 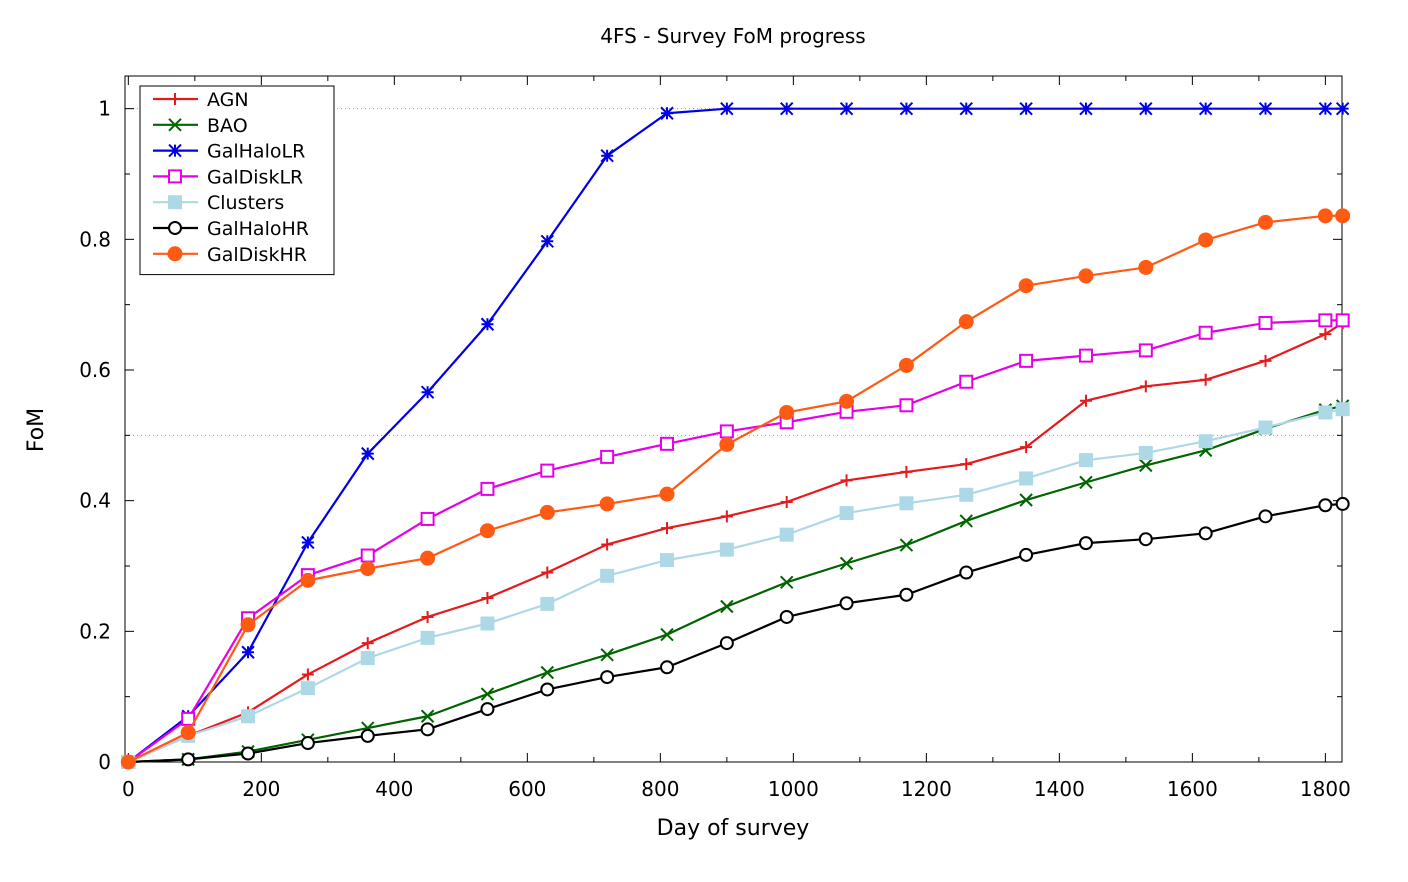 I want to click on legend-item-bao: BAO, so click(x=200, y=126).